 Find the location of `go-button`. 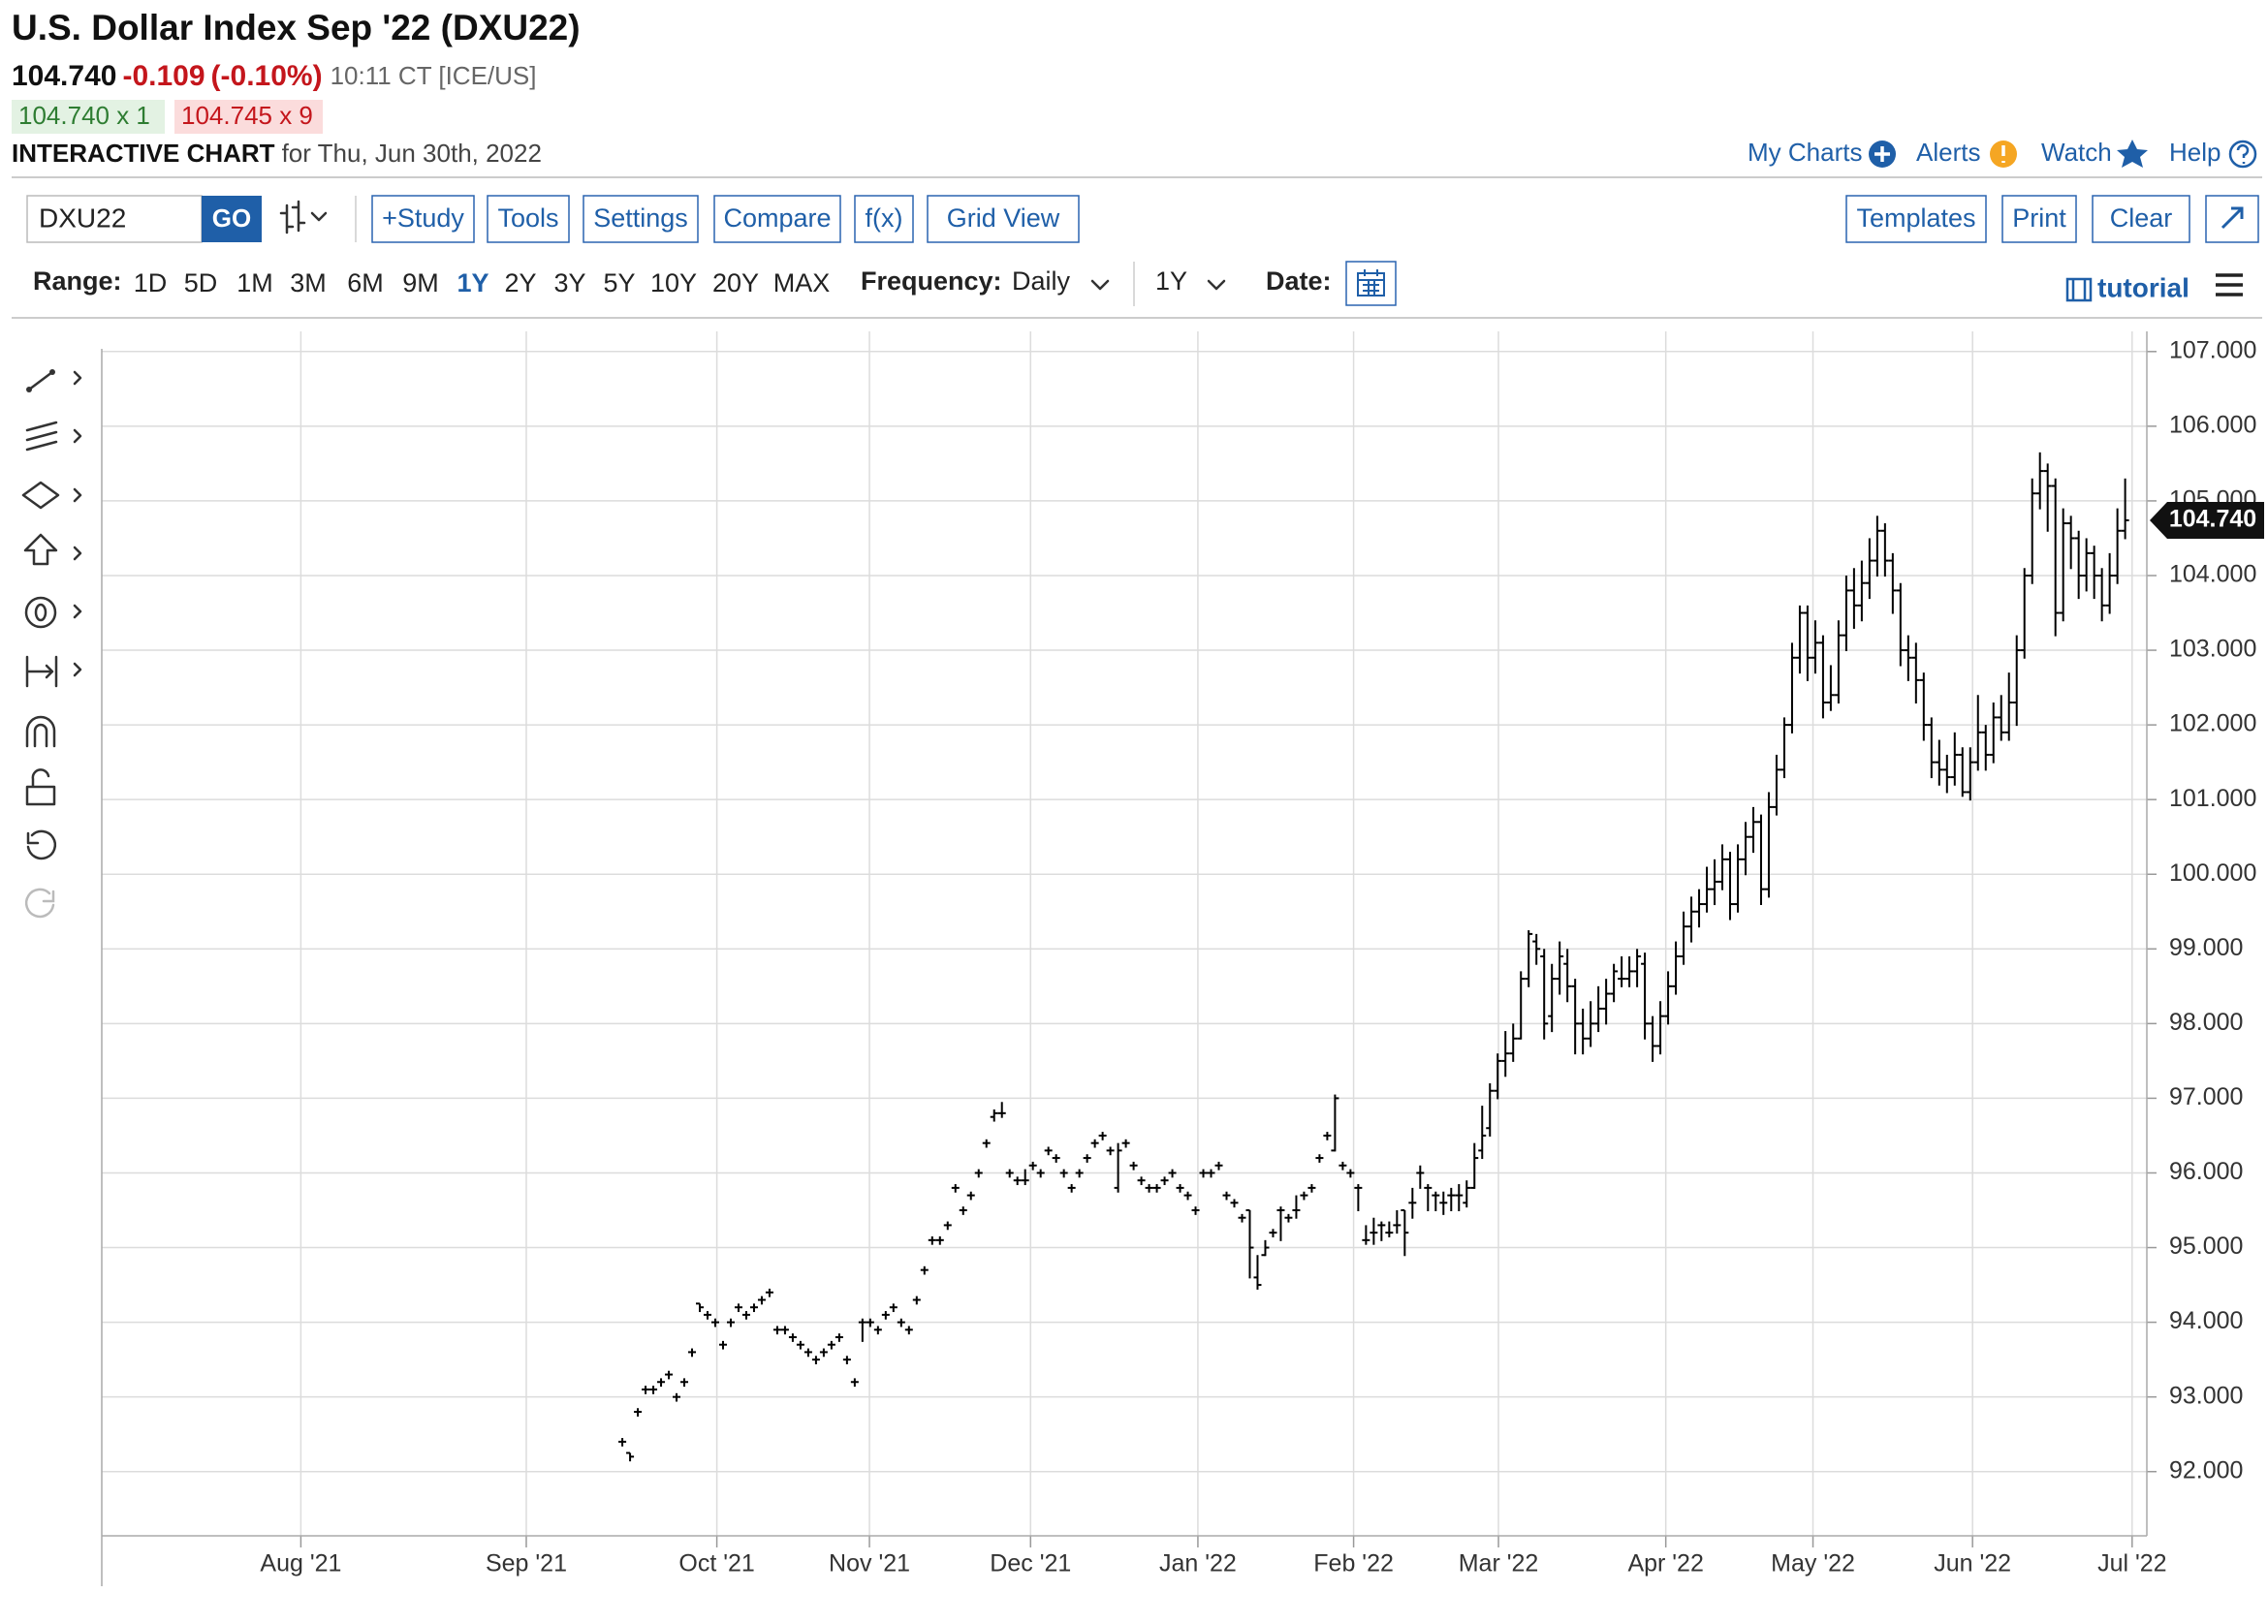

go-button is located at coordinates (232, 219).